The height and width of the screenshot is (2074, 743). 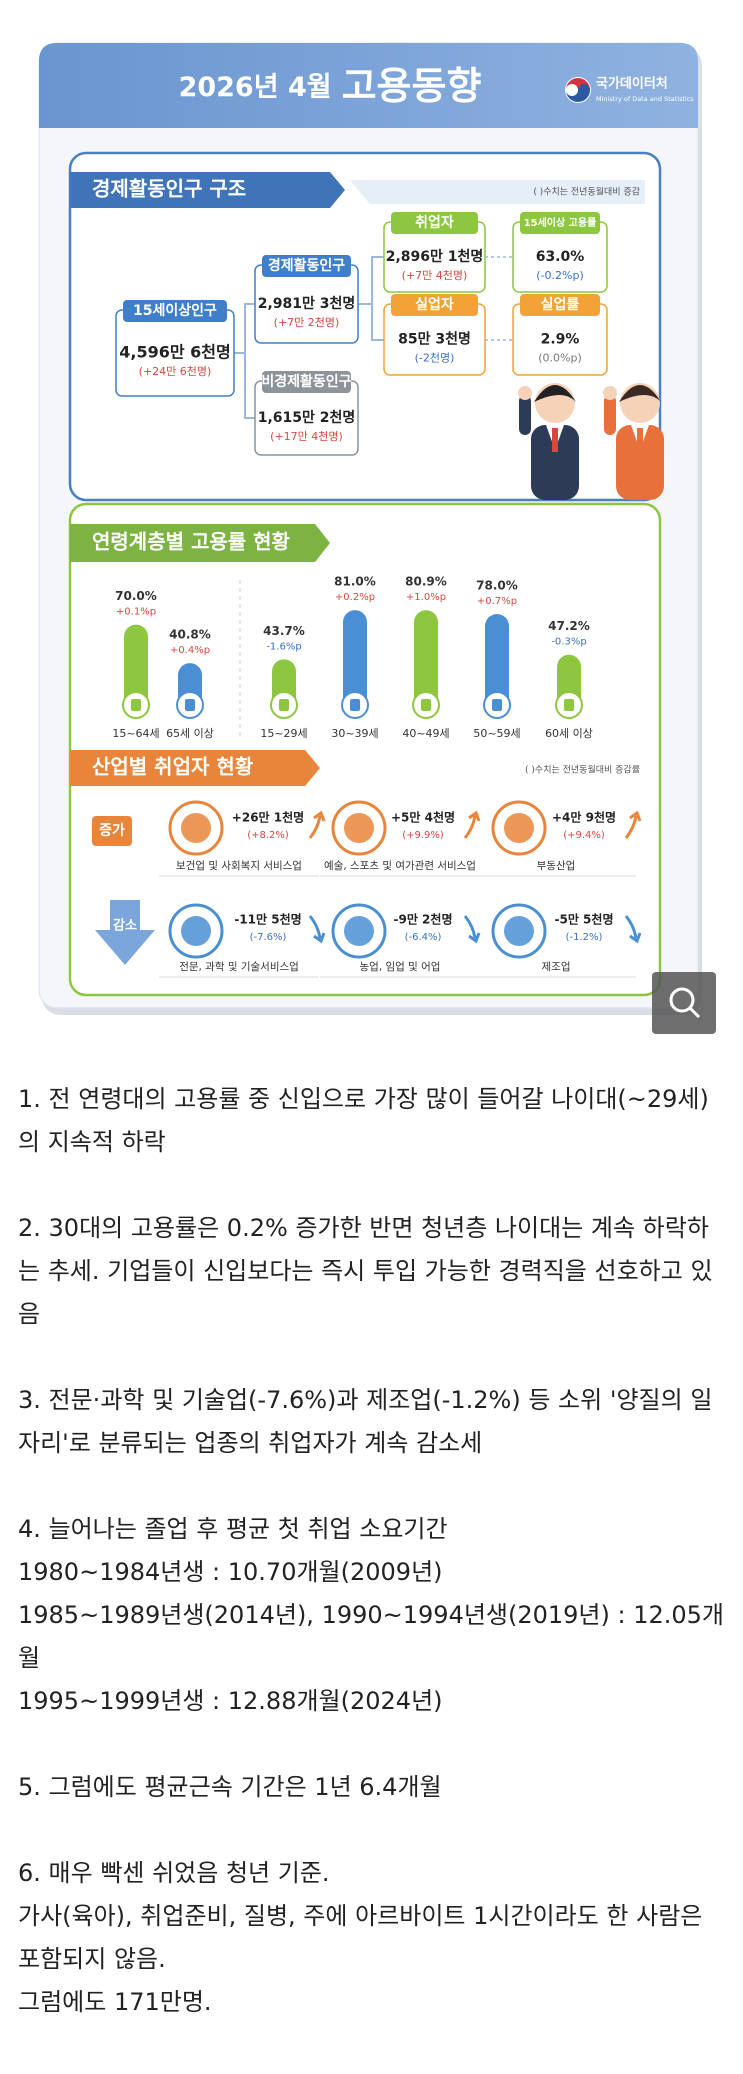 I want to click on age-rate: 81.0%, so click(x=355, y=582).